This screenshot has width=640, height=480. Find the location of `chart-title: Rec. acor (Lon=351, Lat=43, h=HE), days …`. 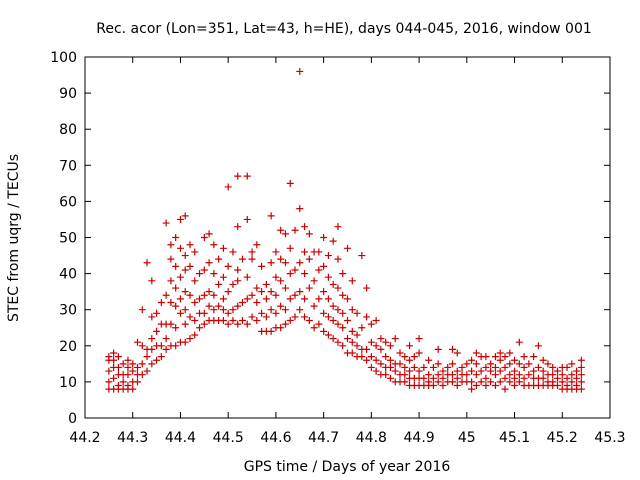

chart-title: Rec. acor (Lon=351, Lat=43, h=HE), days … is located at coordinates (344, 29).